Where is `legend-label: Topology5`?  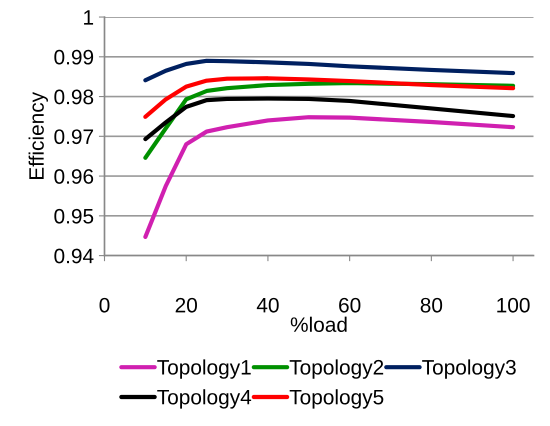 legend-label: Topology5 is located at coordinates (337, 399).